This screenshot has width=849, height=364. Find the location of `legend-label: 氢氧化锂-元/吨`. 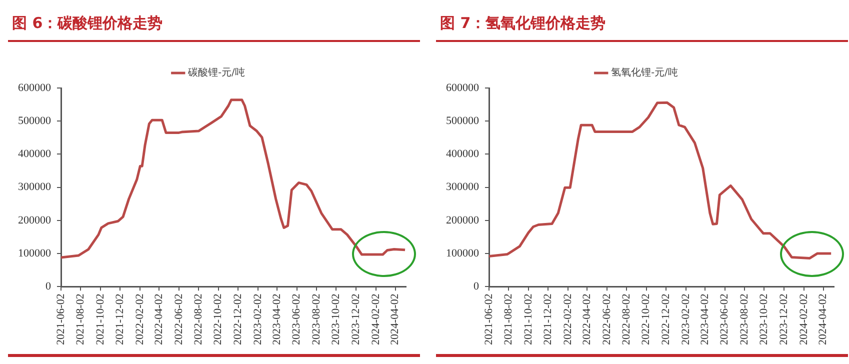

legend-label: 氢氧化锂-元/吨 is located at coordinates (644, 72).